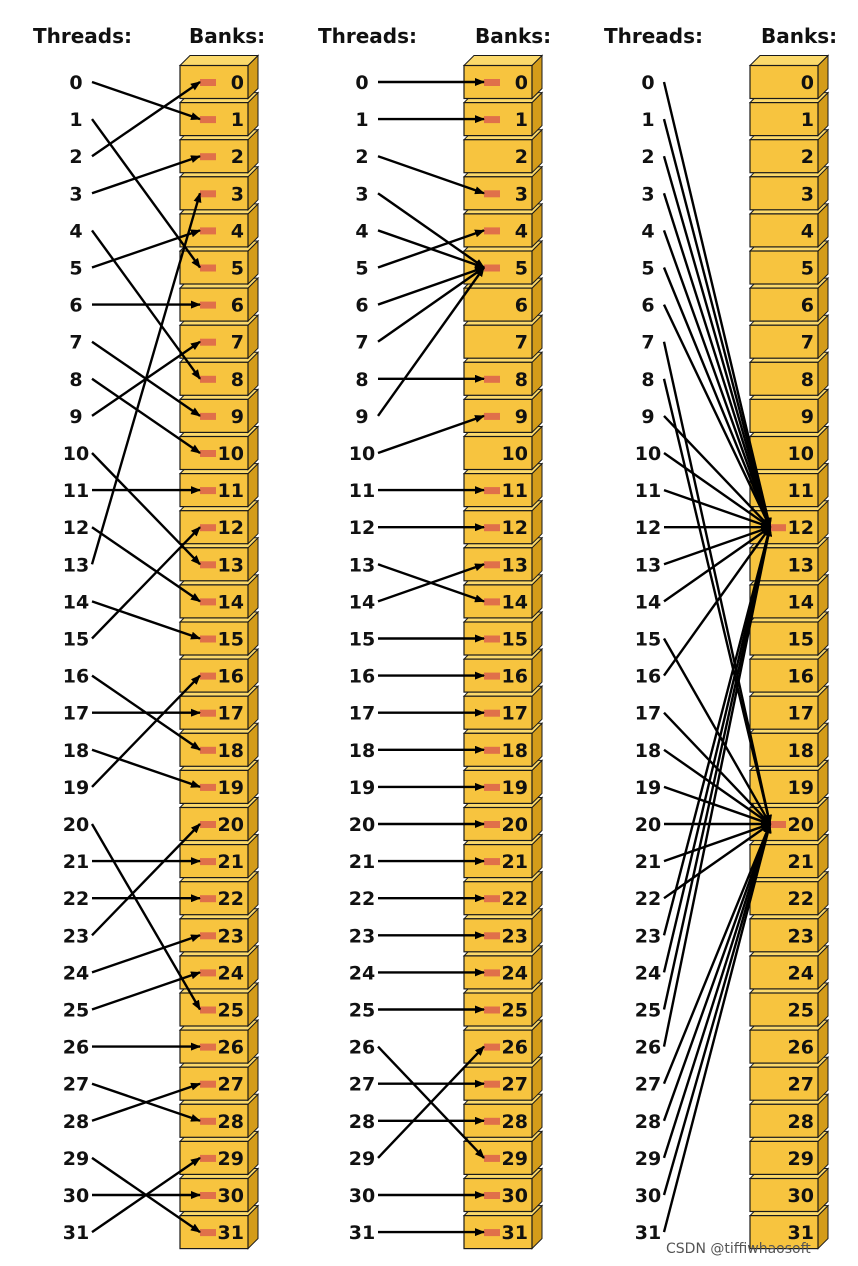 The image size is (858, 1266). What do you see at coordinates (807, 120) in the screenshot?
I see `bank-label: 1` at bounding box center [807, 120].